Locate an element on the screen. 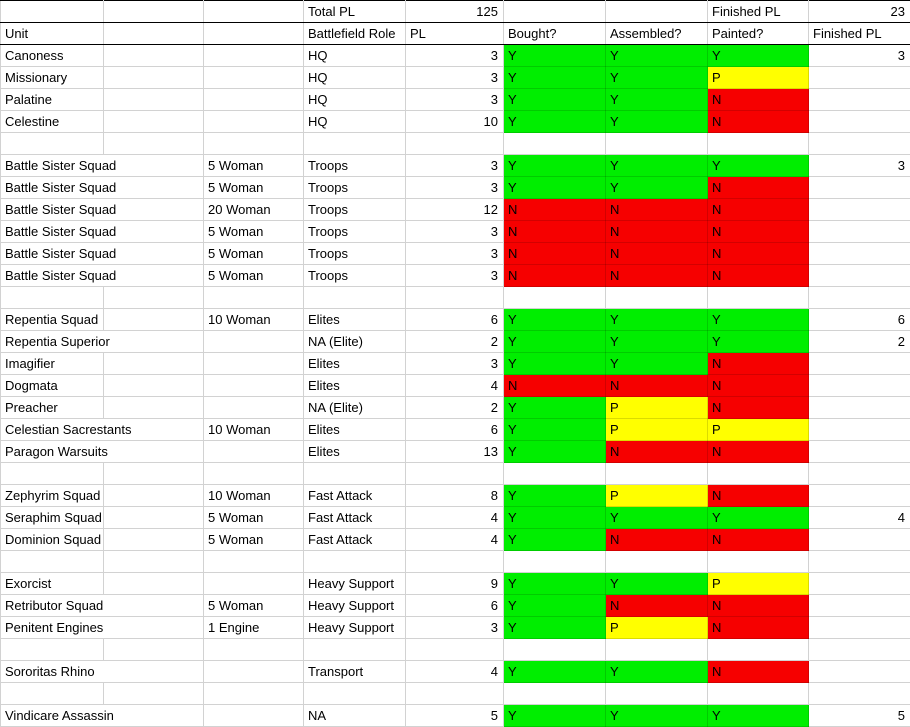 The width and height of the screenshot is (910, 727). cell-pl: 9 is located at coordinates (455, 584).